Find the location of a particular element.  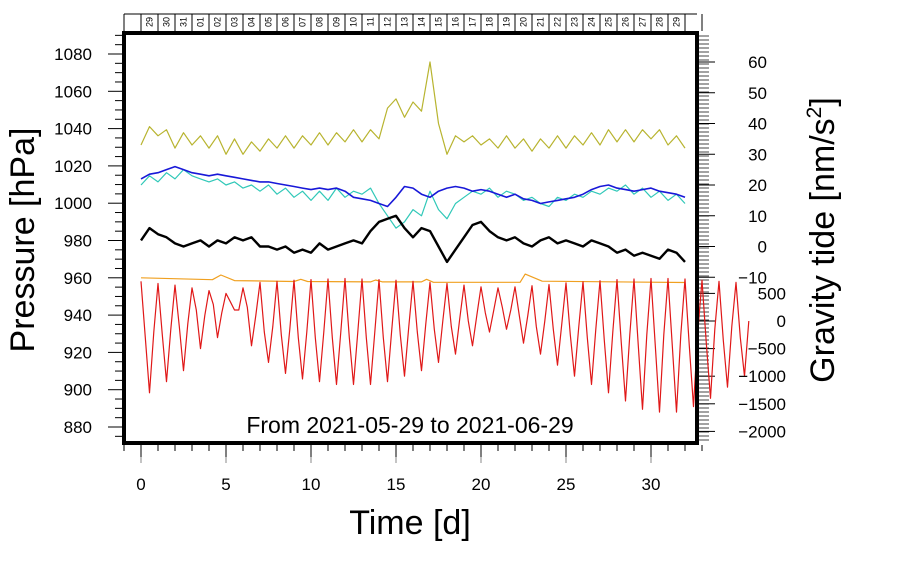

x-tick-label: 15 is located at coordinates (396, 484).